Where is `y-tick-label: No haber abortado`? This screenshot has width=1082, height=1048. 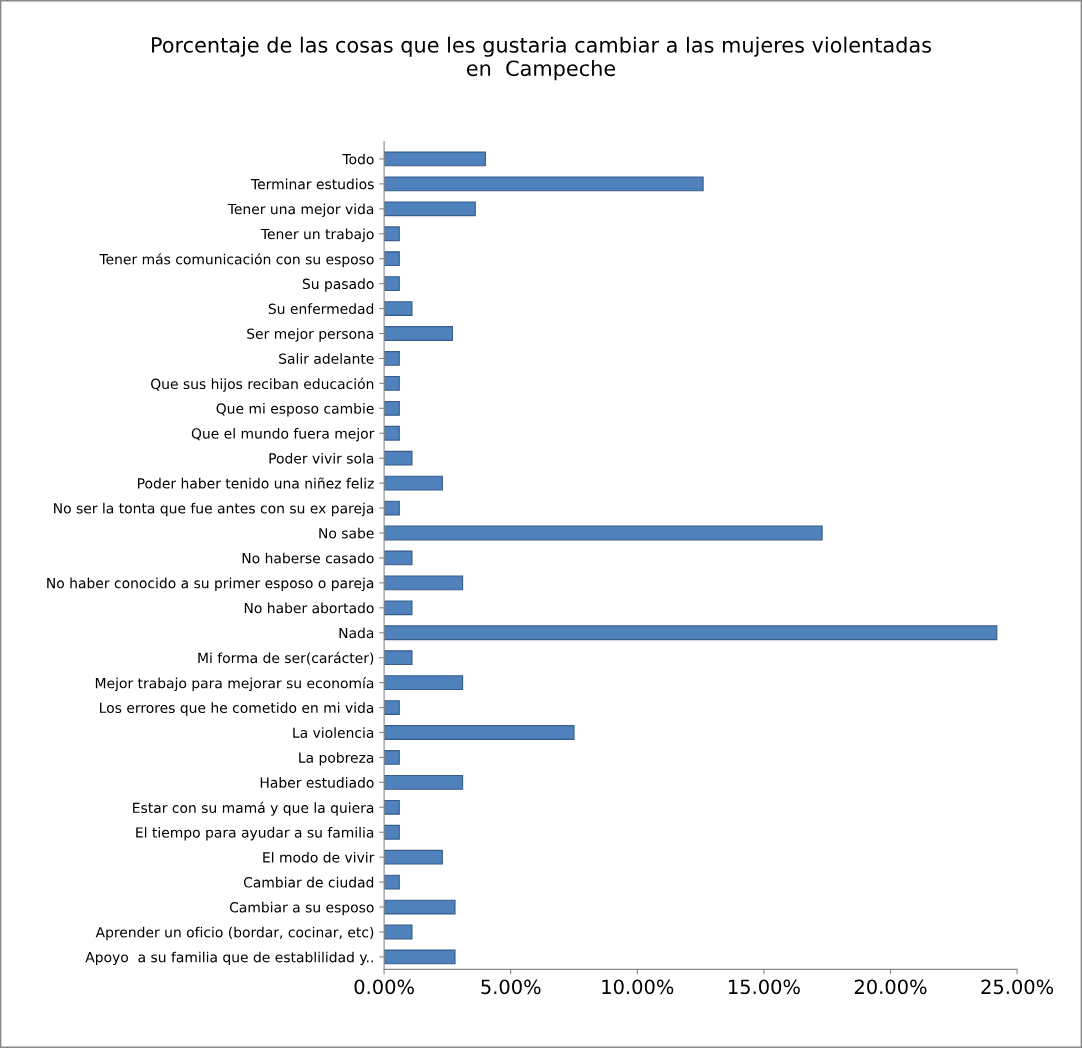 y-tick-label: No haber abortado is located at coordinates (309, 608).